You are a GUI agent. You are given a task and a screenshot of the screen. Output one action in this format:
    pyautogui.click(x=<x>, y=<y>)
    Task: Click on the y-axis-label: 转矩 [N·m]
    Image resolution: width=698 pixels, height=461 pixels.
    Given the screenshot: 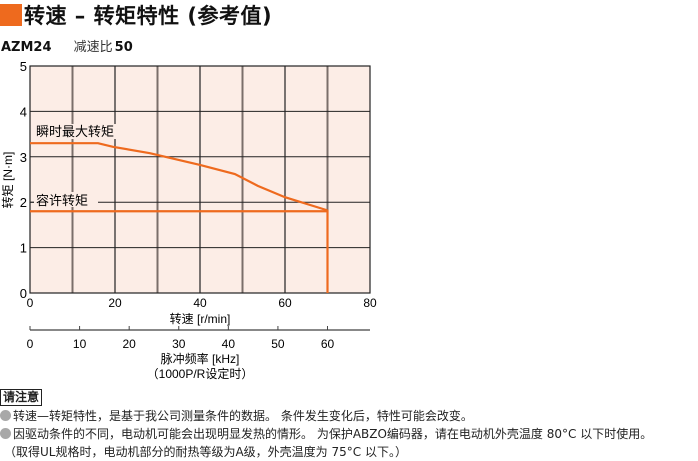 What is the action you would take?
    pyautogui.click(x=7, y=180)
    